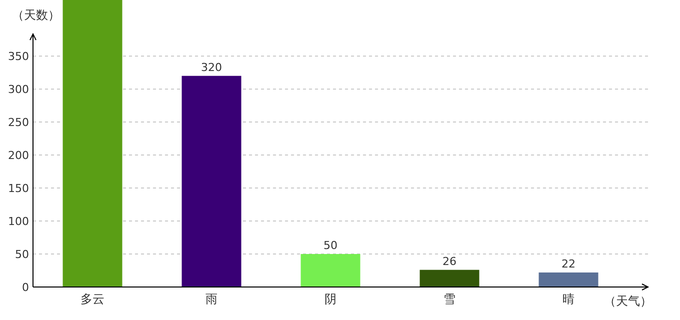 This screenshot has width=680, height=320. Describe the element at coordinates (18, 155) in the screenshot. I see `y-tick-label: 200` at that location.